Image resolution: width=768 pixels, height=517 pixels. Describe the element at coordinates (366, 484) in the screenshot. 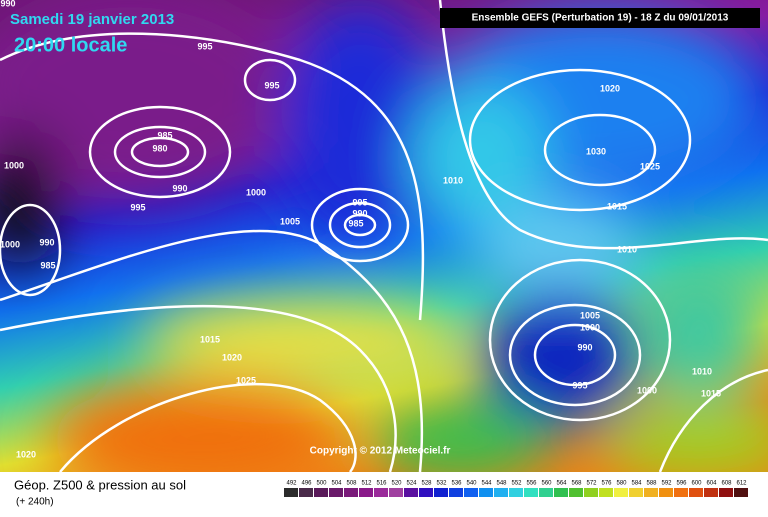

I see `scale-label: 512` at that location.